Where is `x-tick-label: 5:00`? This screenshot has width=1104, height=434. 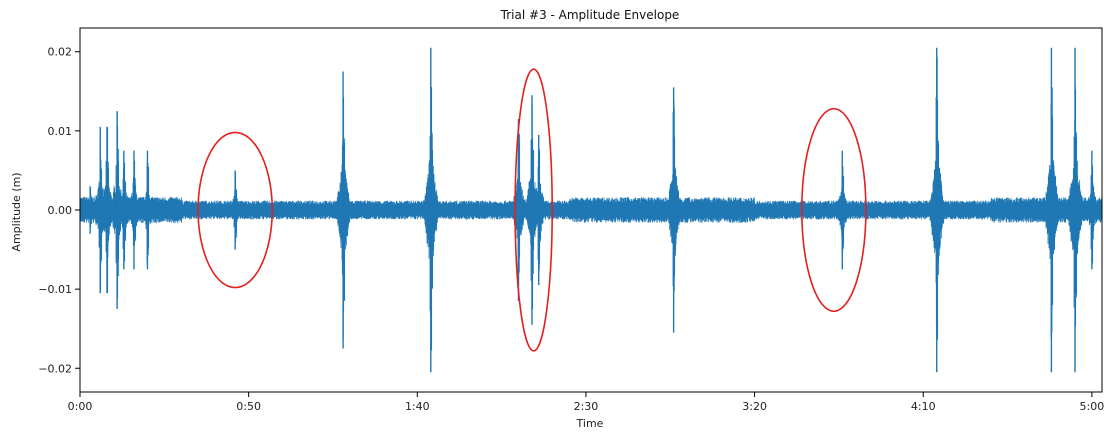
x-tick-label: 5:00 is located at coordinates (1092, 406).